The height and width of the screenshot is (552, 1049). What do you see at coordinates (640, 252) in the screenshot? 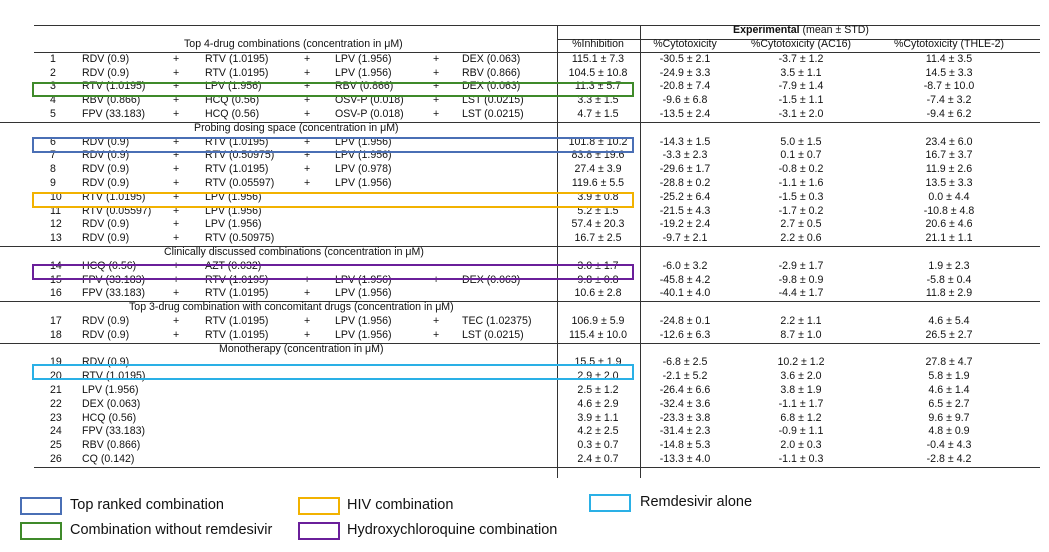
I see `col-separator` at bounding box center [640, 252].